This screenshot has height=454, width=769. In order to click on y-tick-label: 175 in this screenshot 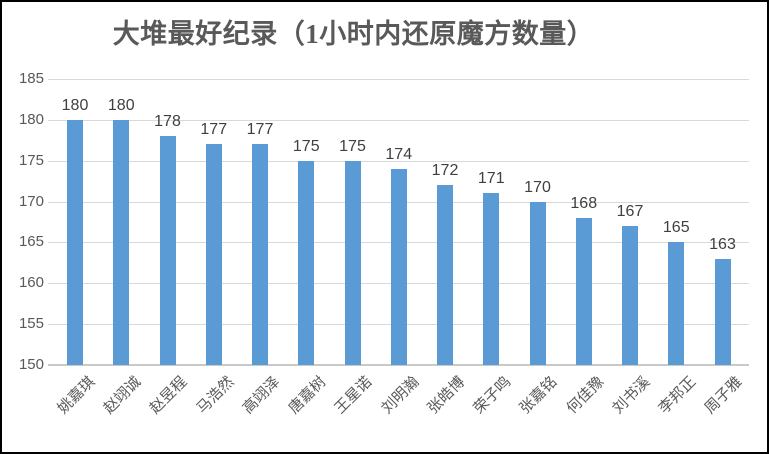, I will do `click(31, 160)`.